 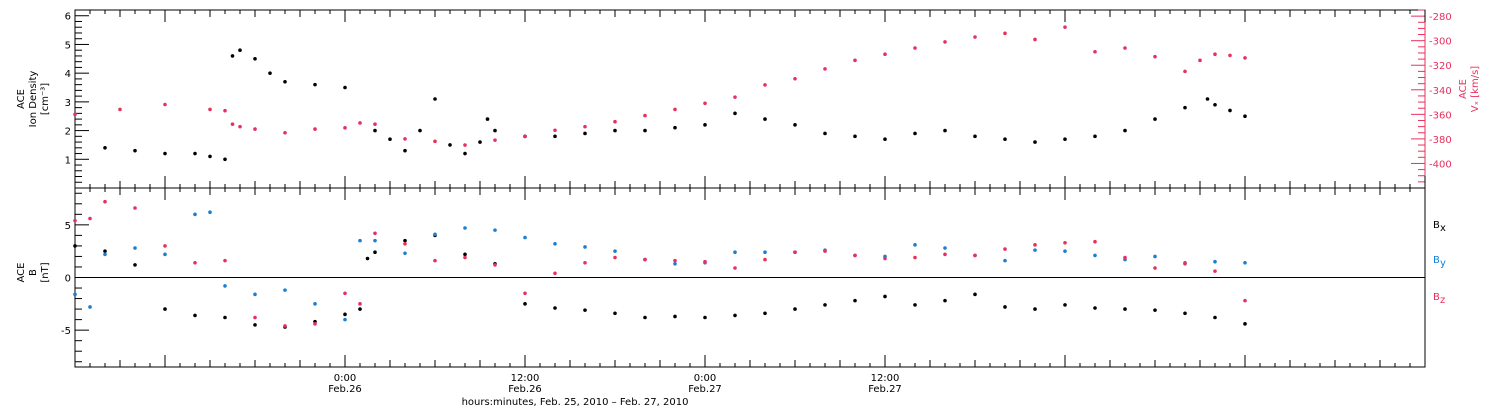 What do you see at coordinates (21, 273) in the screenshot?
I see `b-axis-title-line-1: ACE` at bounding box center [21, 273].